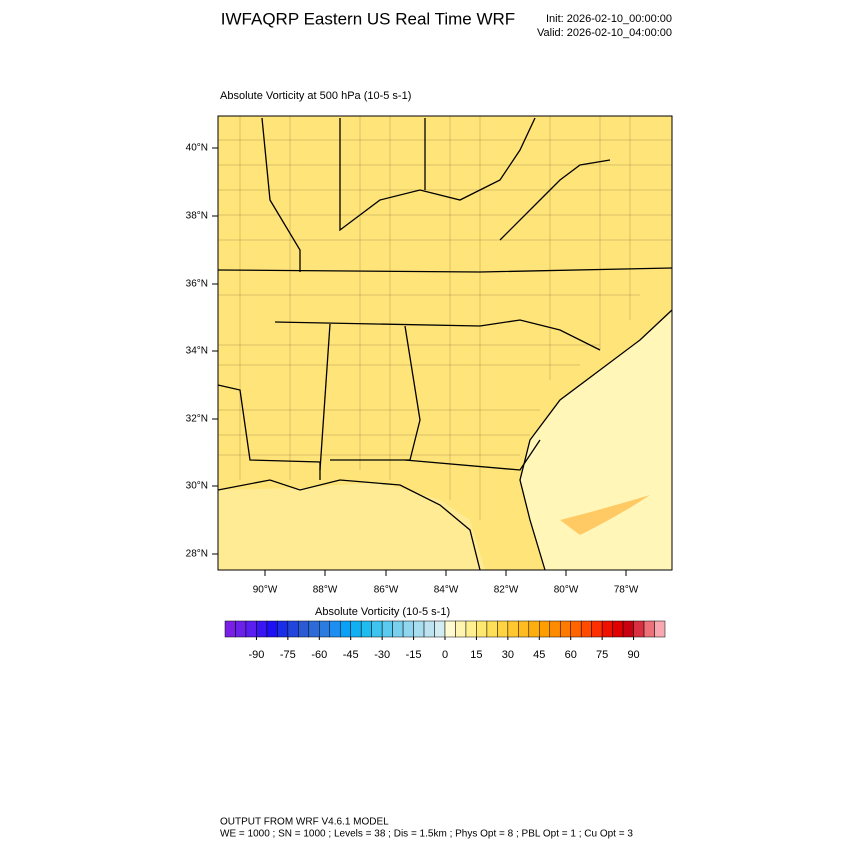  What do you see at coordinates (351, 526) in the screenshot?
I see `gulf` at bounding box center [351, 526].